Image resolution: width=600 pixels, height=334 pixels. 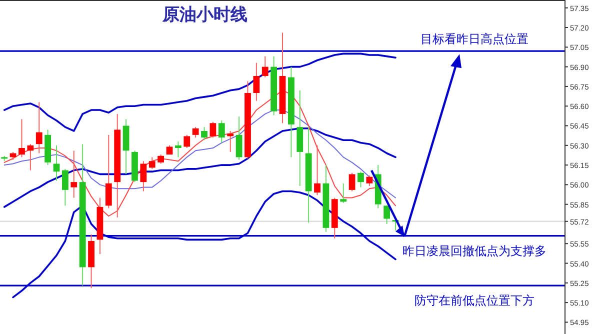 I want to click on legend-label: 昨日凌晨回撤低点为支撑多, so click(x=474, y=251).